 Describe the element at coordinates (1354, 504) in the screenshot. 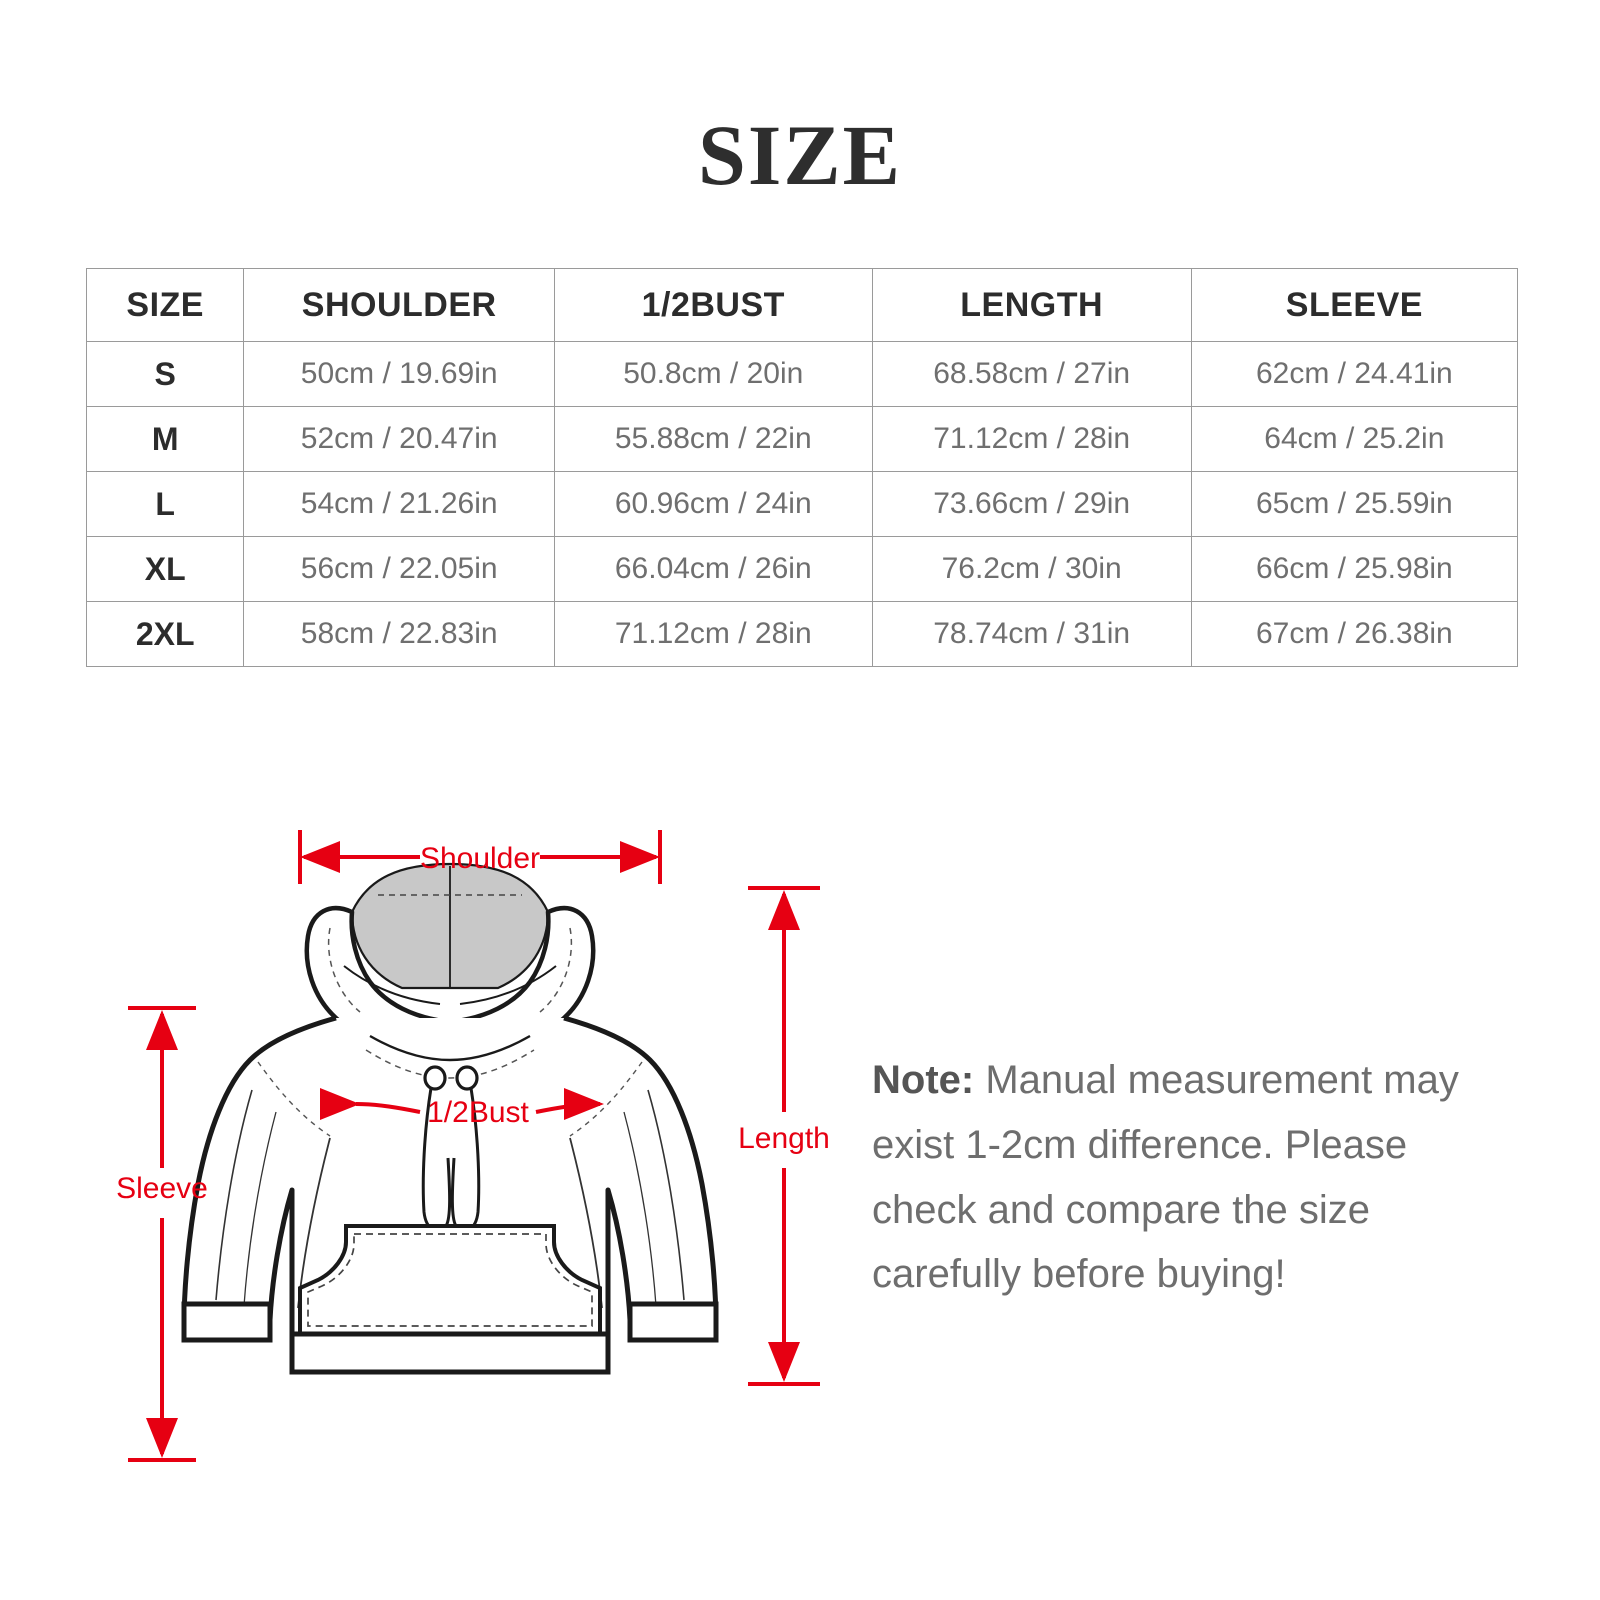

I see `cell-sleeve: 65cm / 25.59in` at that location.